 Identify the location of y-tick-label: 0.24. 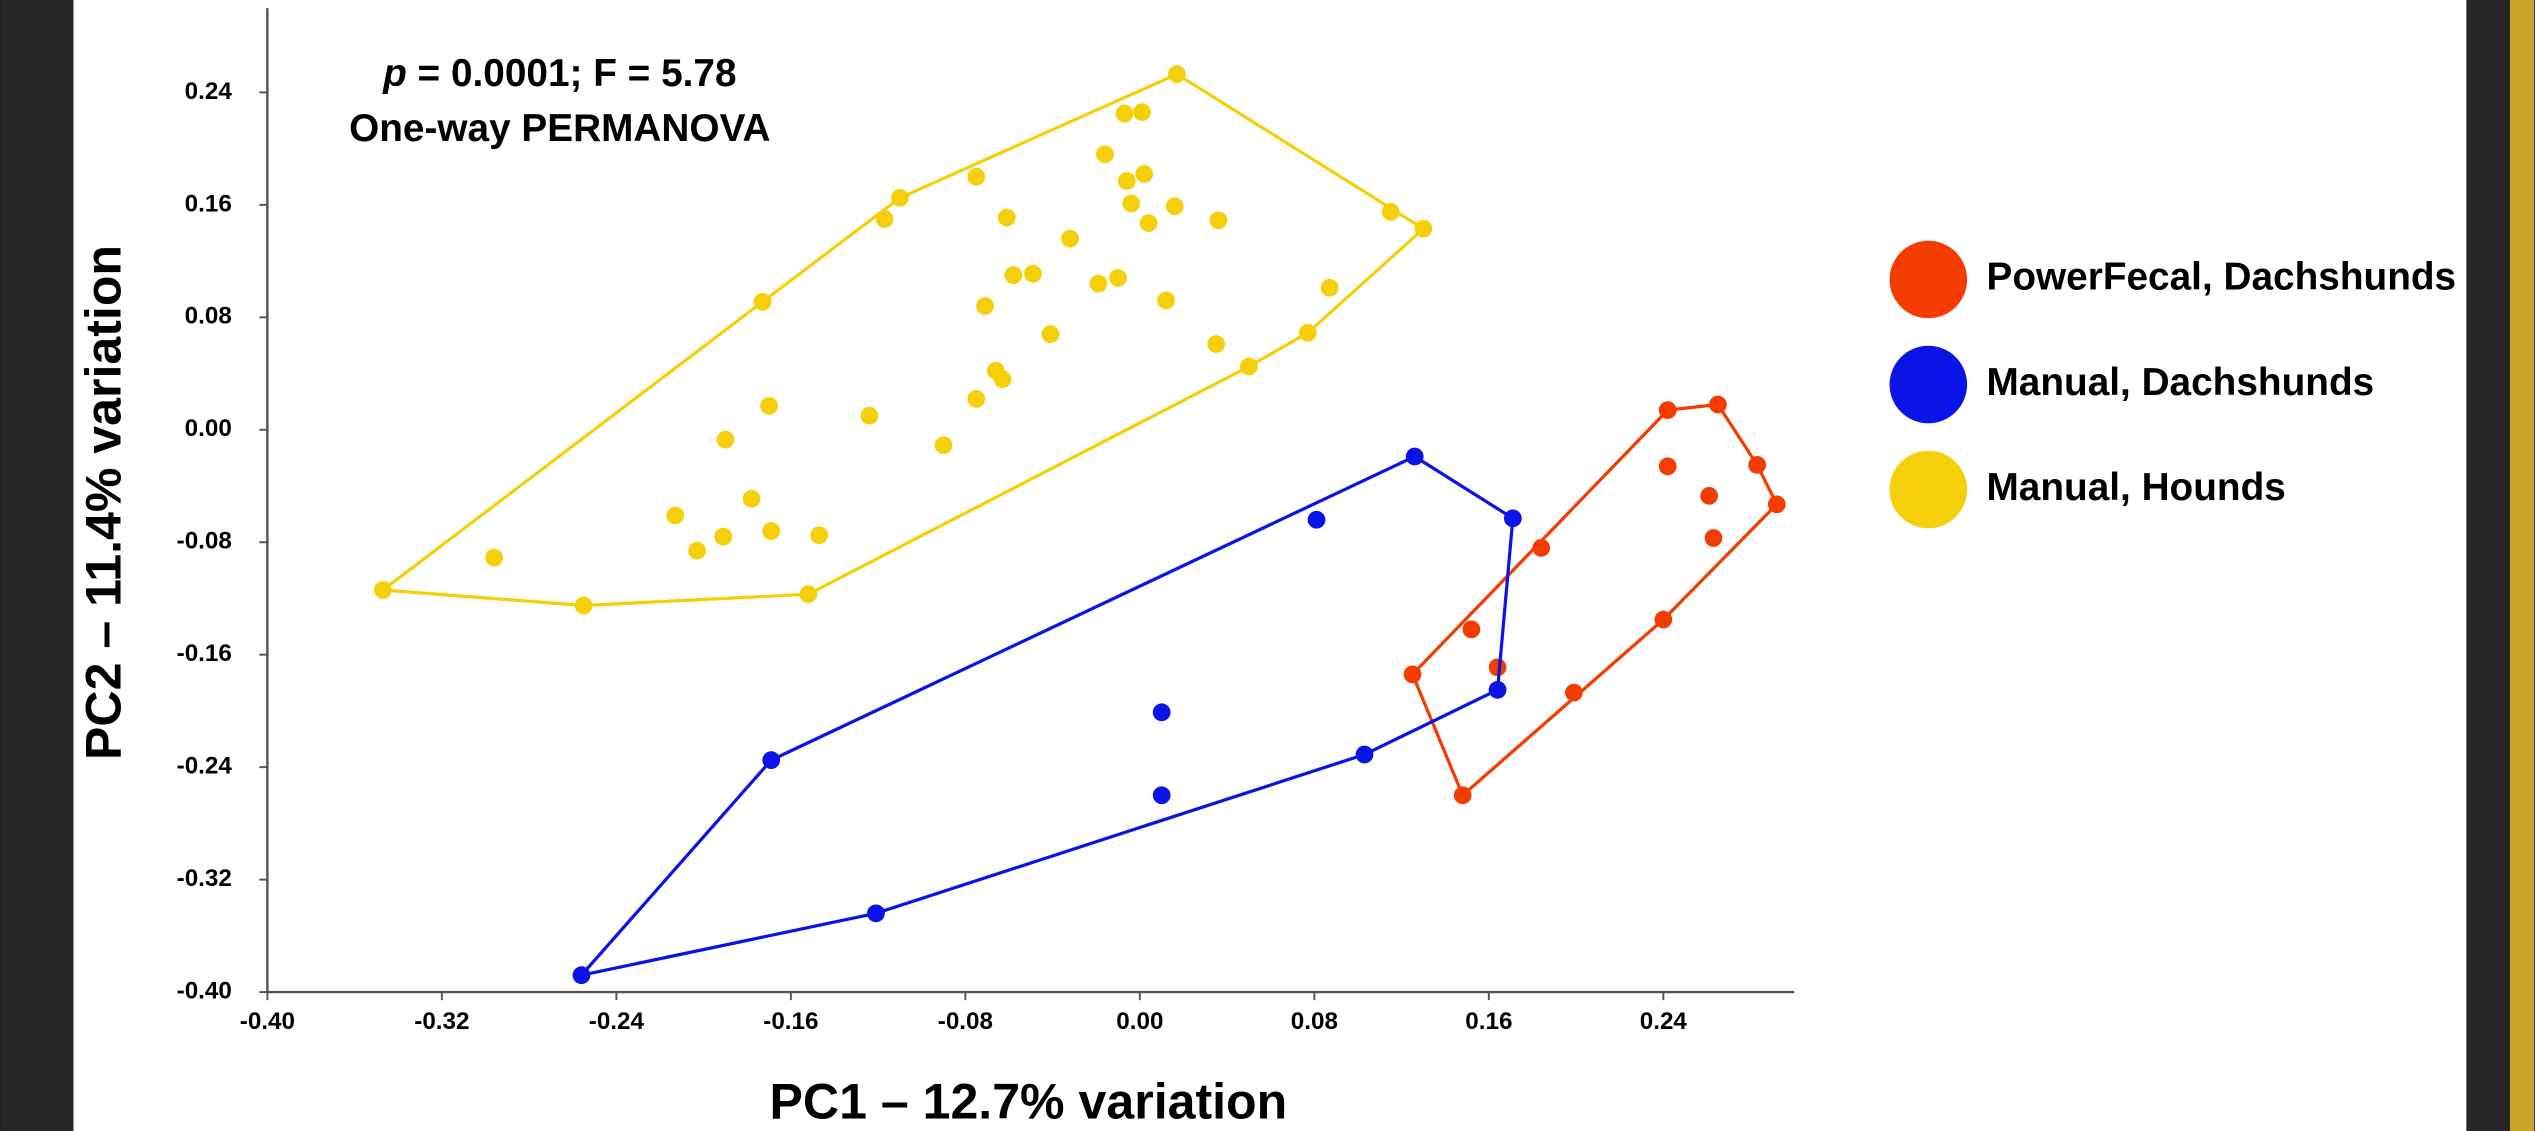
(209, 91).